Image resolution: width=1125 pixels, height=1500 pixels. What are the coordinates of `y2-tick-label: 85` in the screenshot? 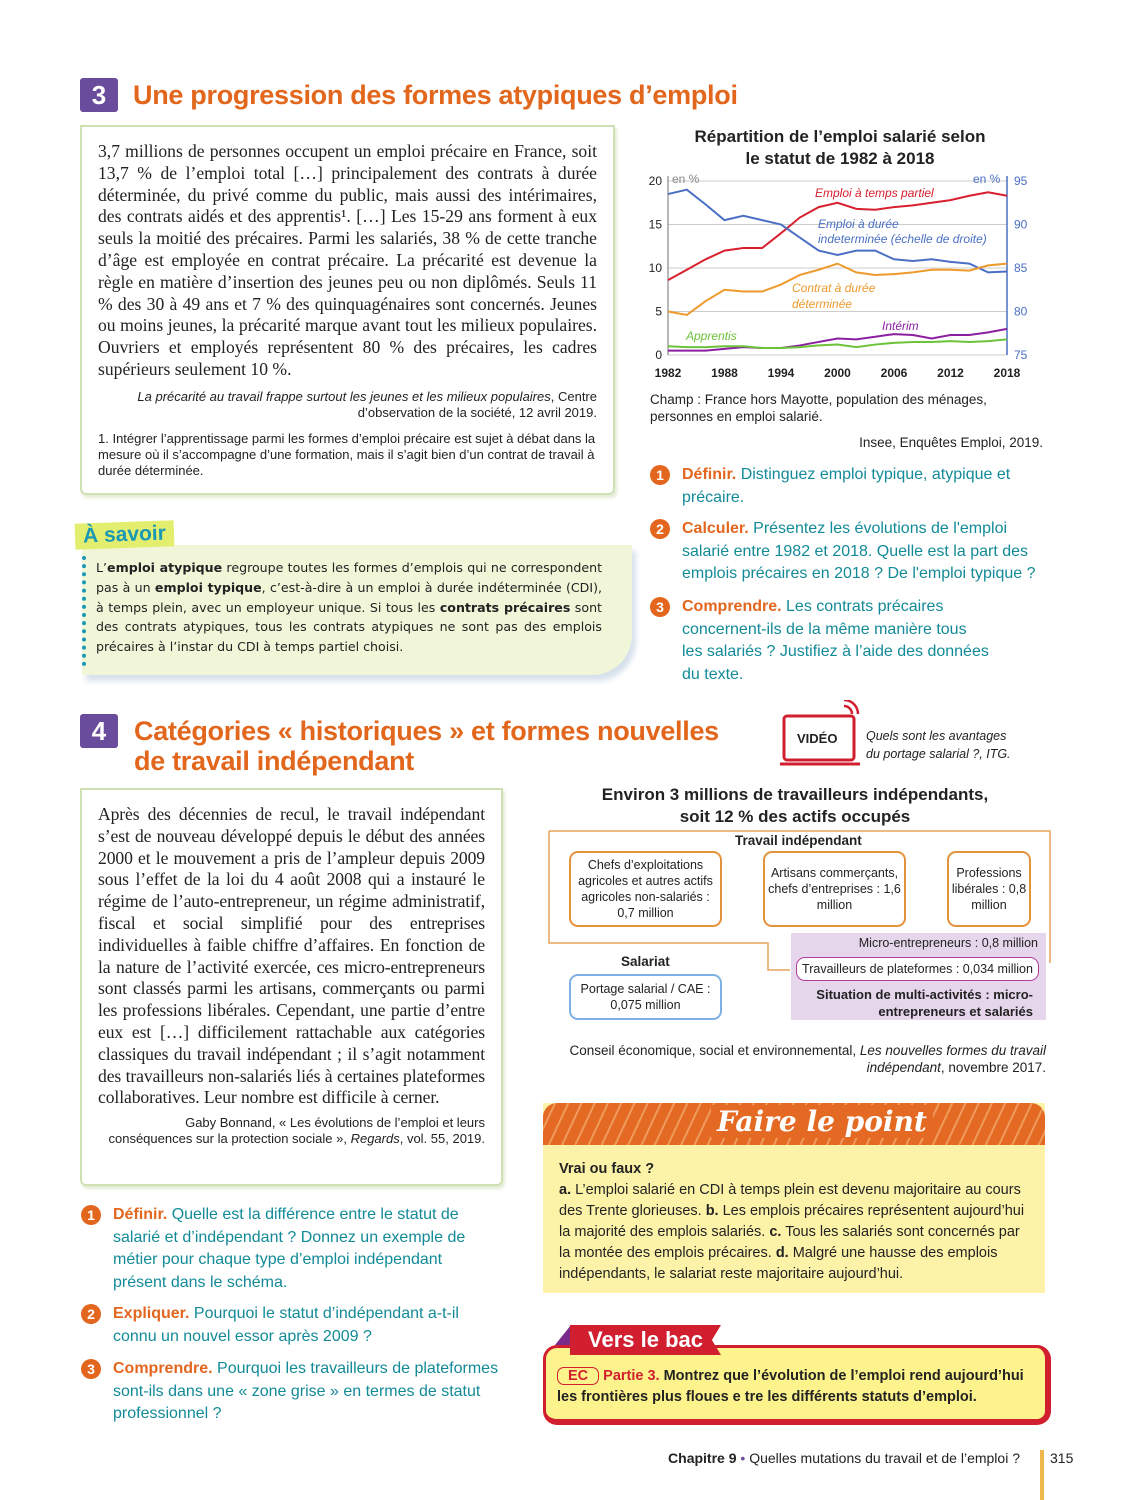 It's located at (1021, 268).